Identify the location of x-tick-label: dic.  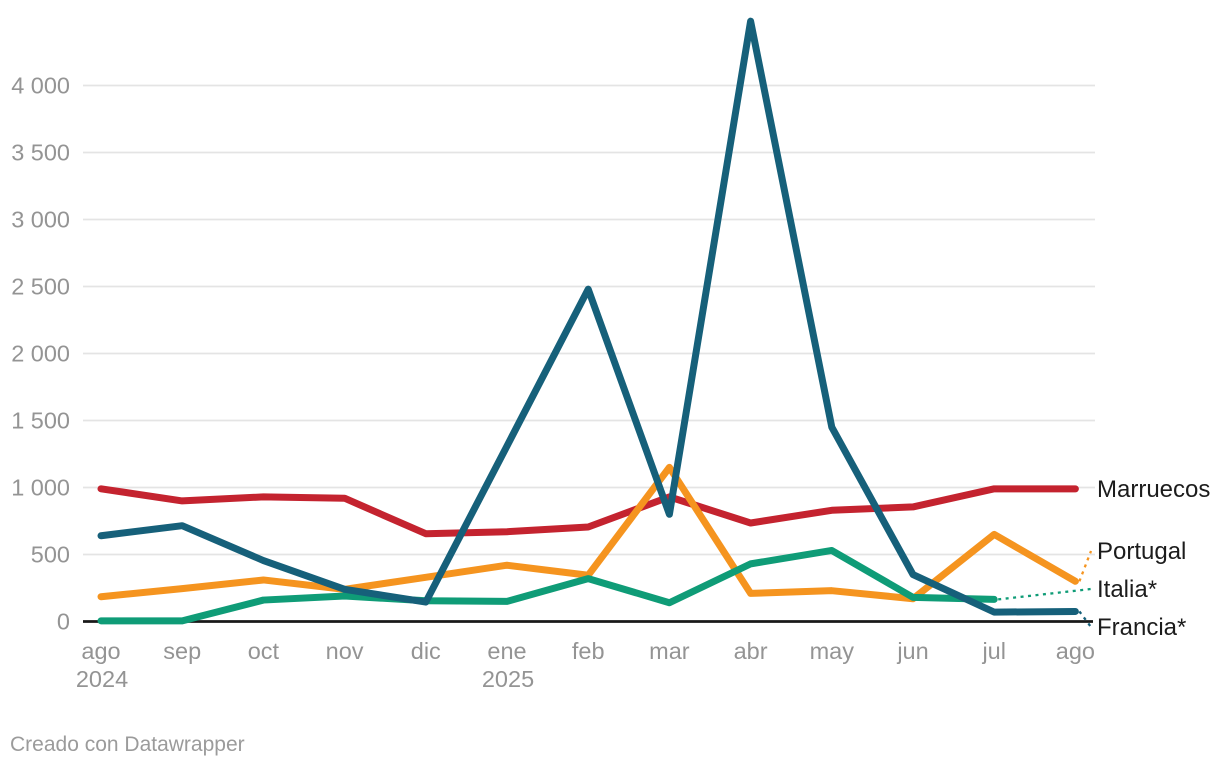
(426, 651).